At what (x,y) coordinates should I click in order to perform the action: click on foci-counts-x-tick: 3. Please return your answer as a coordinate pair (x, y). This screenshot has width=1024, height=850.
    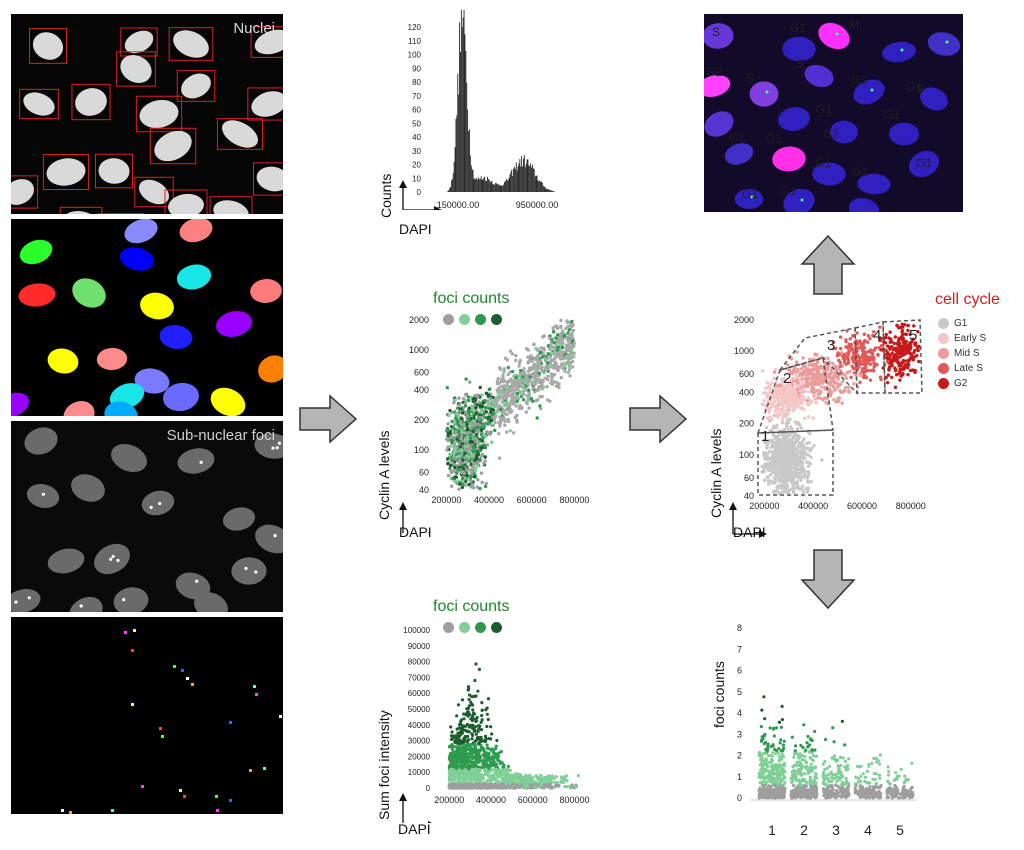
    Looking at the image, I should click on (836, 830).